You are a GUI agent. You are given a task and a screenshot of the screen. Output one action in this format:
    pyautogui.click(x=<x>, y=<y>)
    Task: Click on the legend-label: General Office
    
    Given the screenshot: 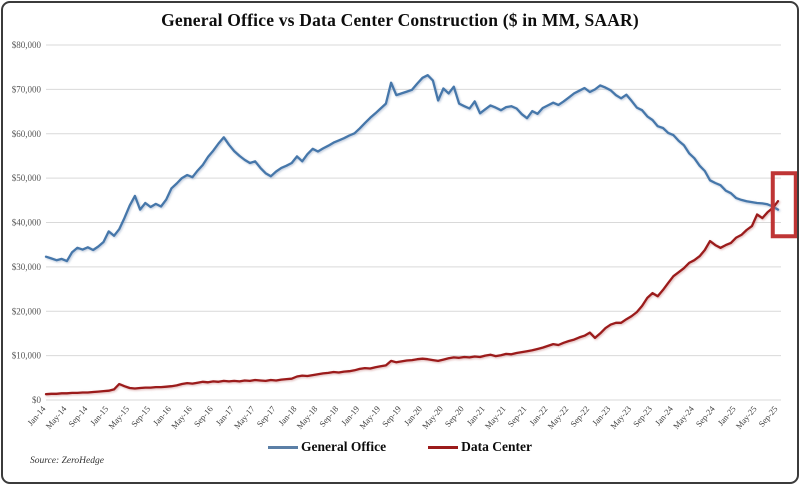 What is the action you would take?
    pyautogui.click(x=344, y=446)
    